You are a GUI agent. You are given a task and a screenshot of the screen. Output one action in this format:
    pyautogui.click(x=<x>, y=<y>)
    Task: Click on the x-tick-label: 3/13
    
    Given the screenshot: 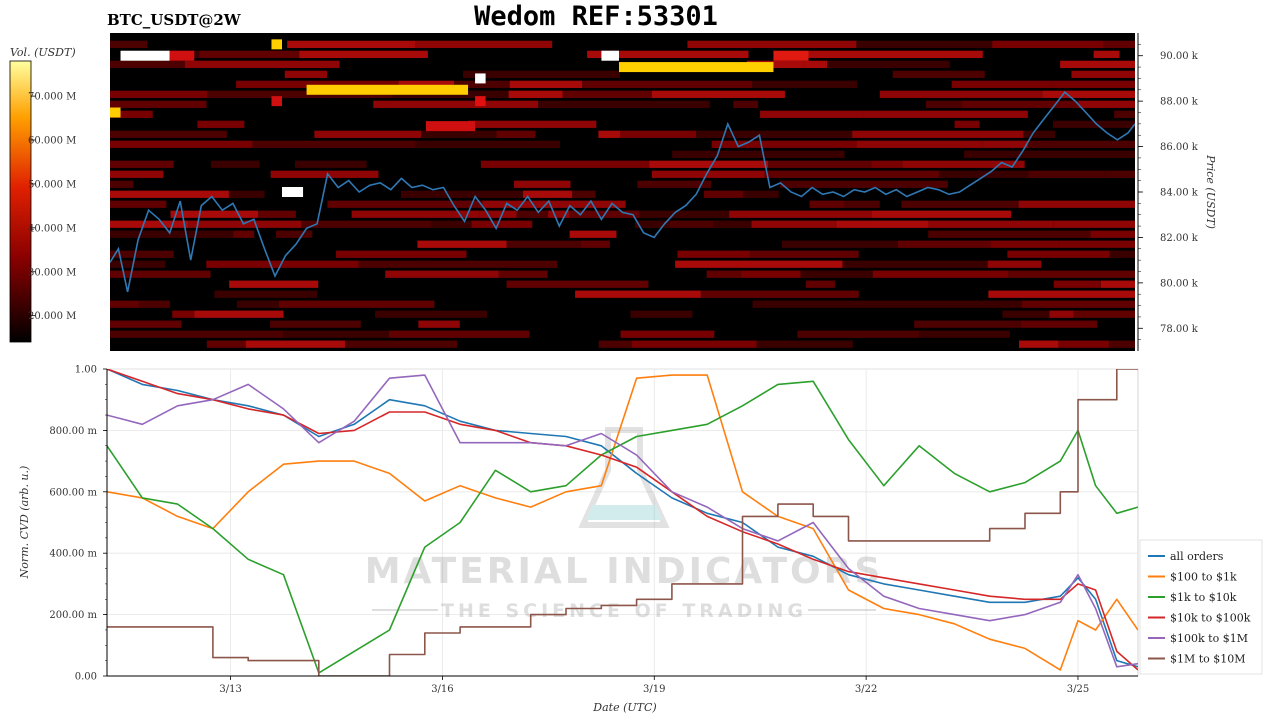 What is the action you would take?
    pyautogui.click(x=230, y=689)
    